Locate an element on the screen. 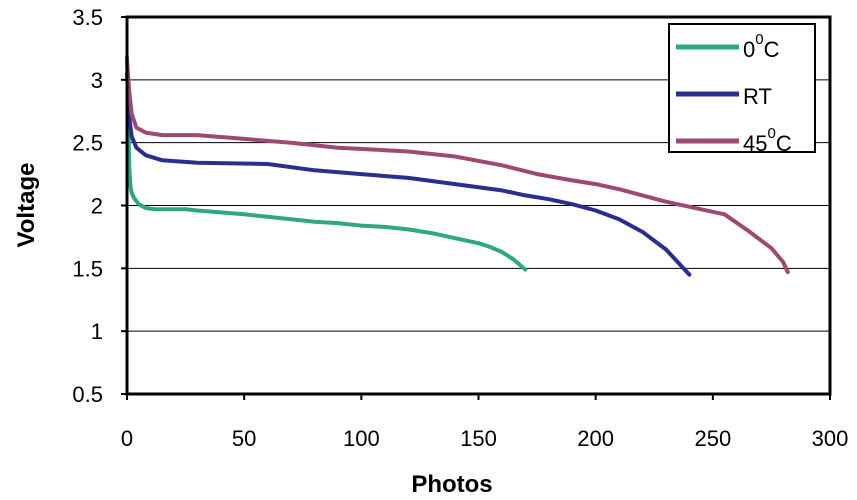 The image size is (857, 500). x-axis-title: Photos is located at coordinates (451, 484).